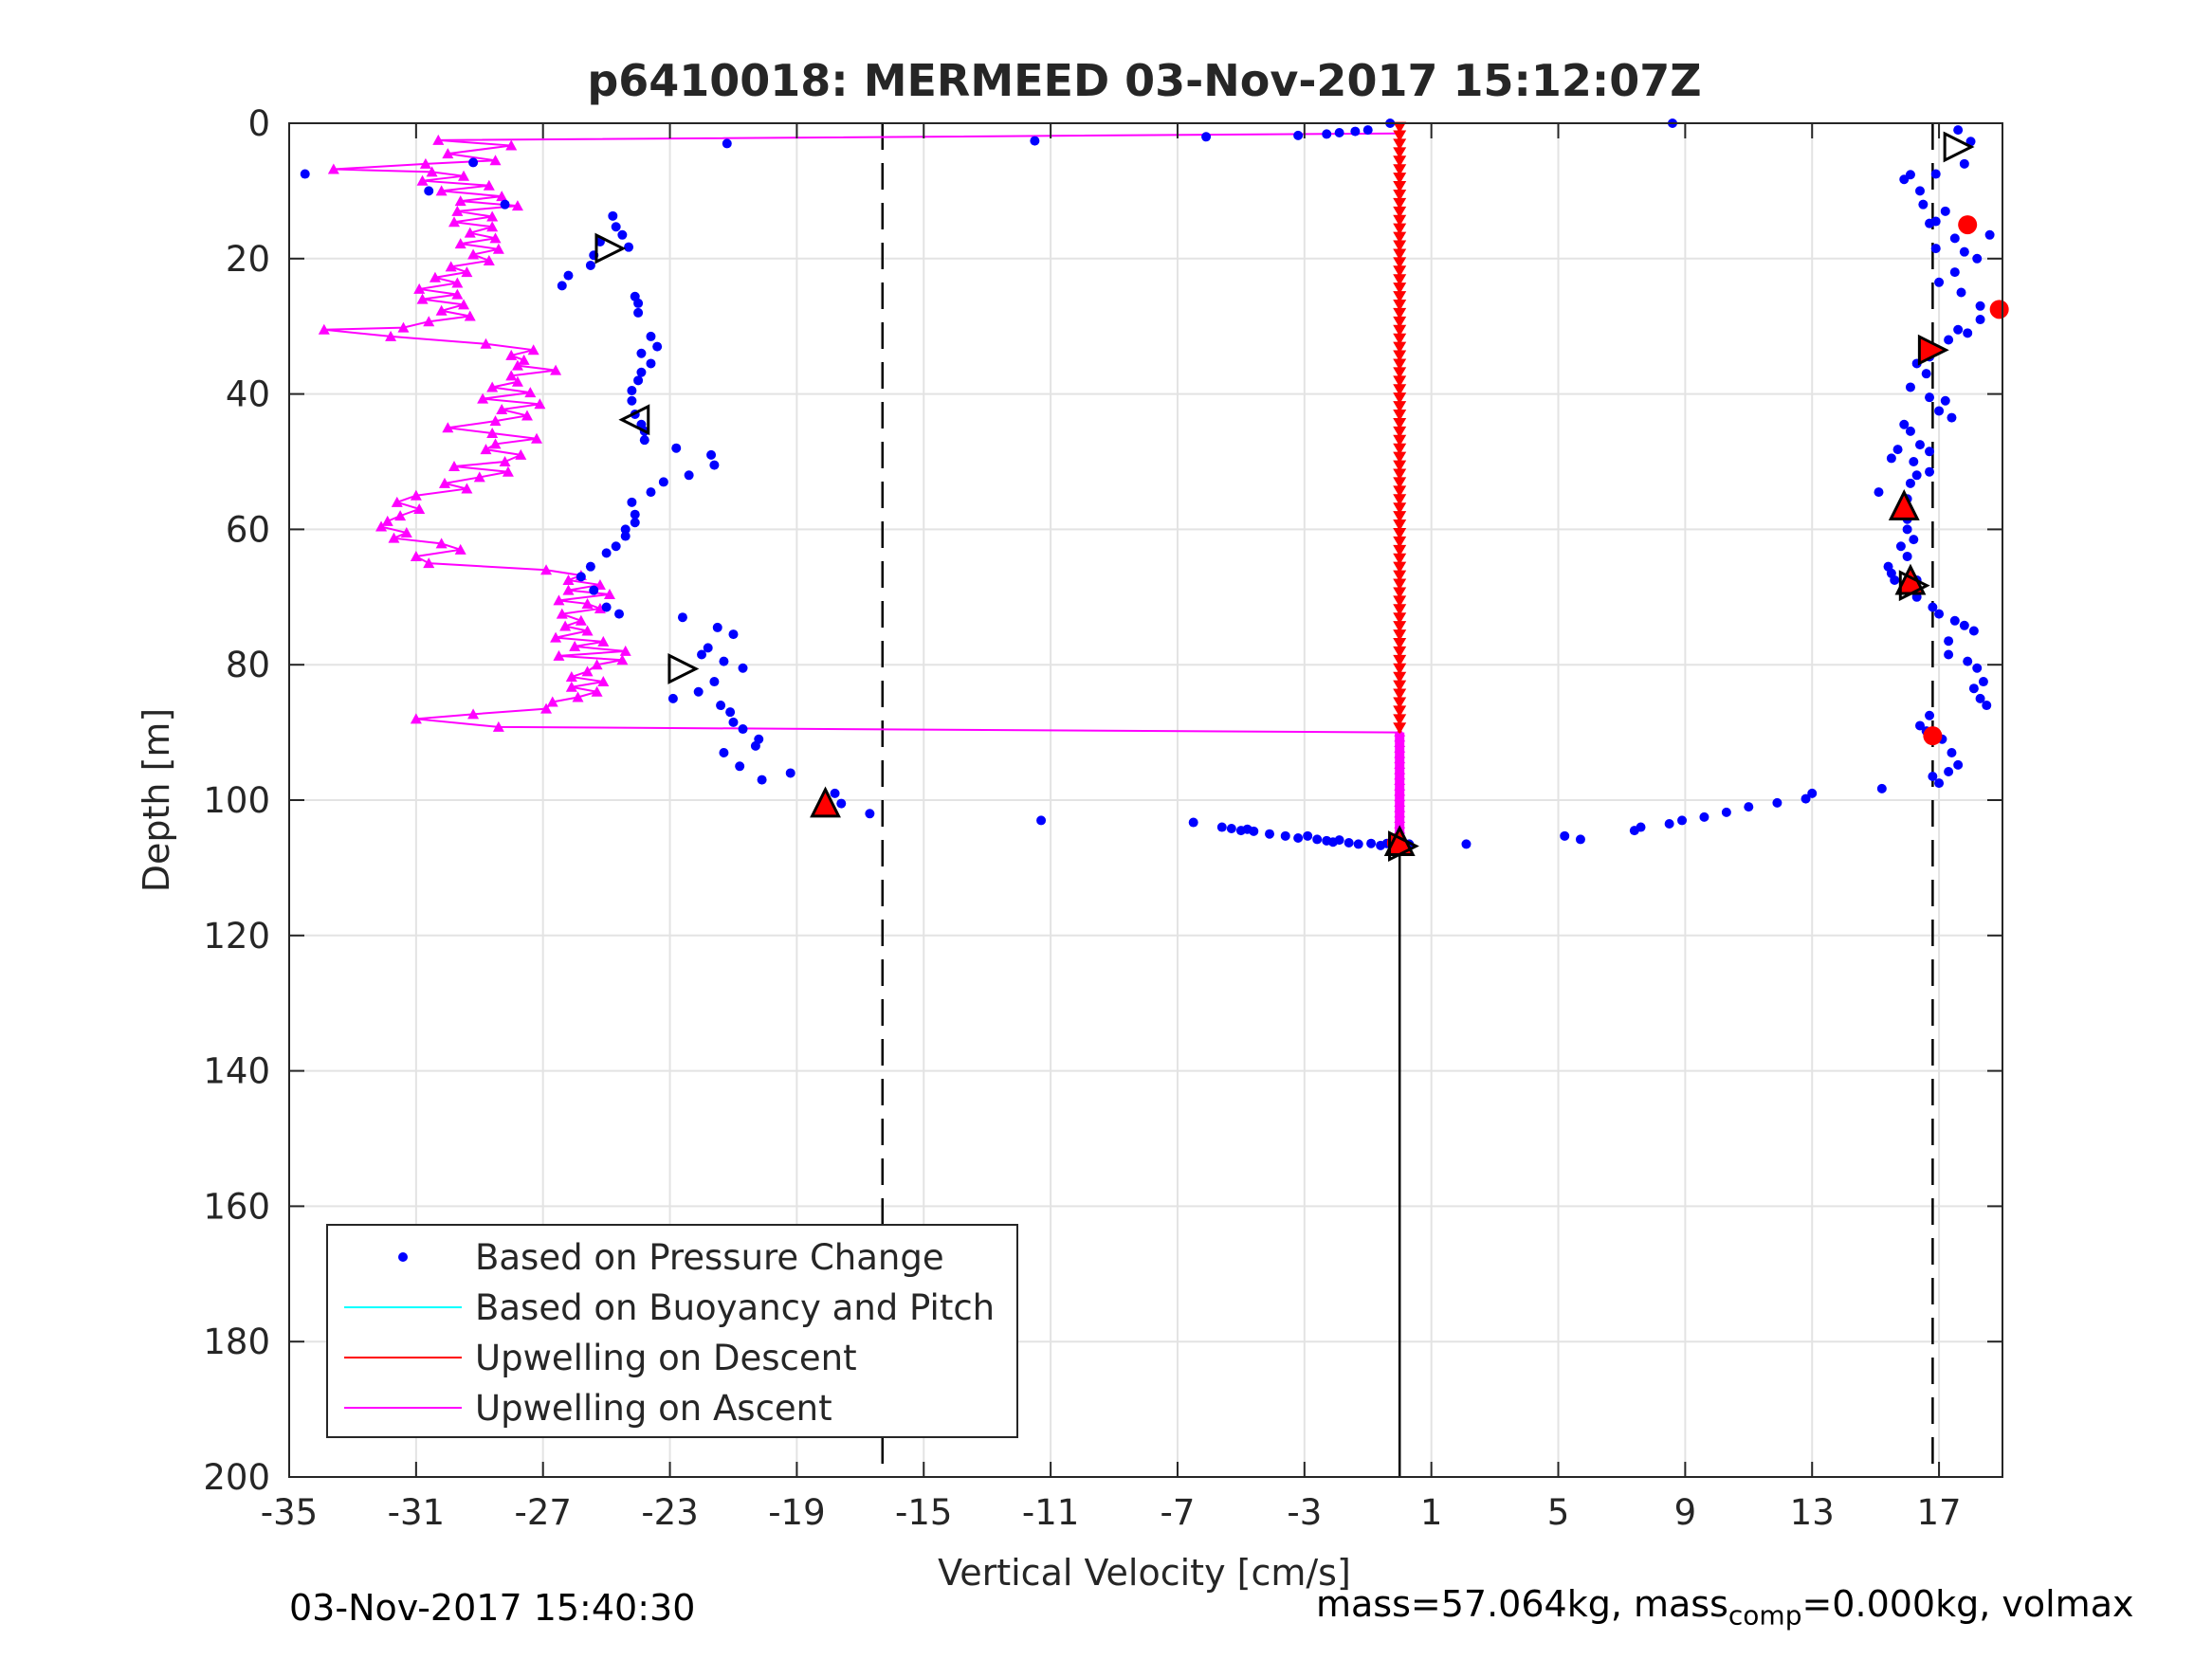 The image size is (2212, 1659). What do you see at coordinates (1939, 1512) in the screenshot?
I see `x-tick-label: 17` at bounding box center [1939, 1512].